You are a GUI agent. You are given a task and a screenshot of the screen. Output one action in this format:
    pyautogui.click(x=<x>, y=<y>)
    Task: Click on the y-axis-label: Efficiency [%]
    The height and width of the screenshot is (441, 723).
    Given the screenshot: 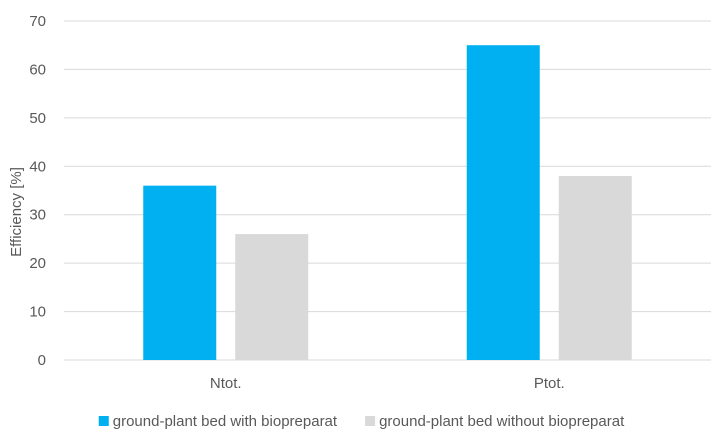 What is the action you would take?
    pyautogui.click(x=16, y=212)
    